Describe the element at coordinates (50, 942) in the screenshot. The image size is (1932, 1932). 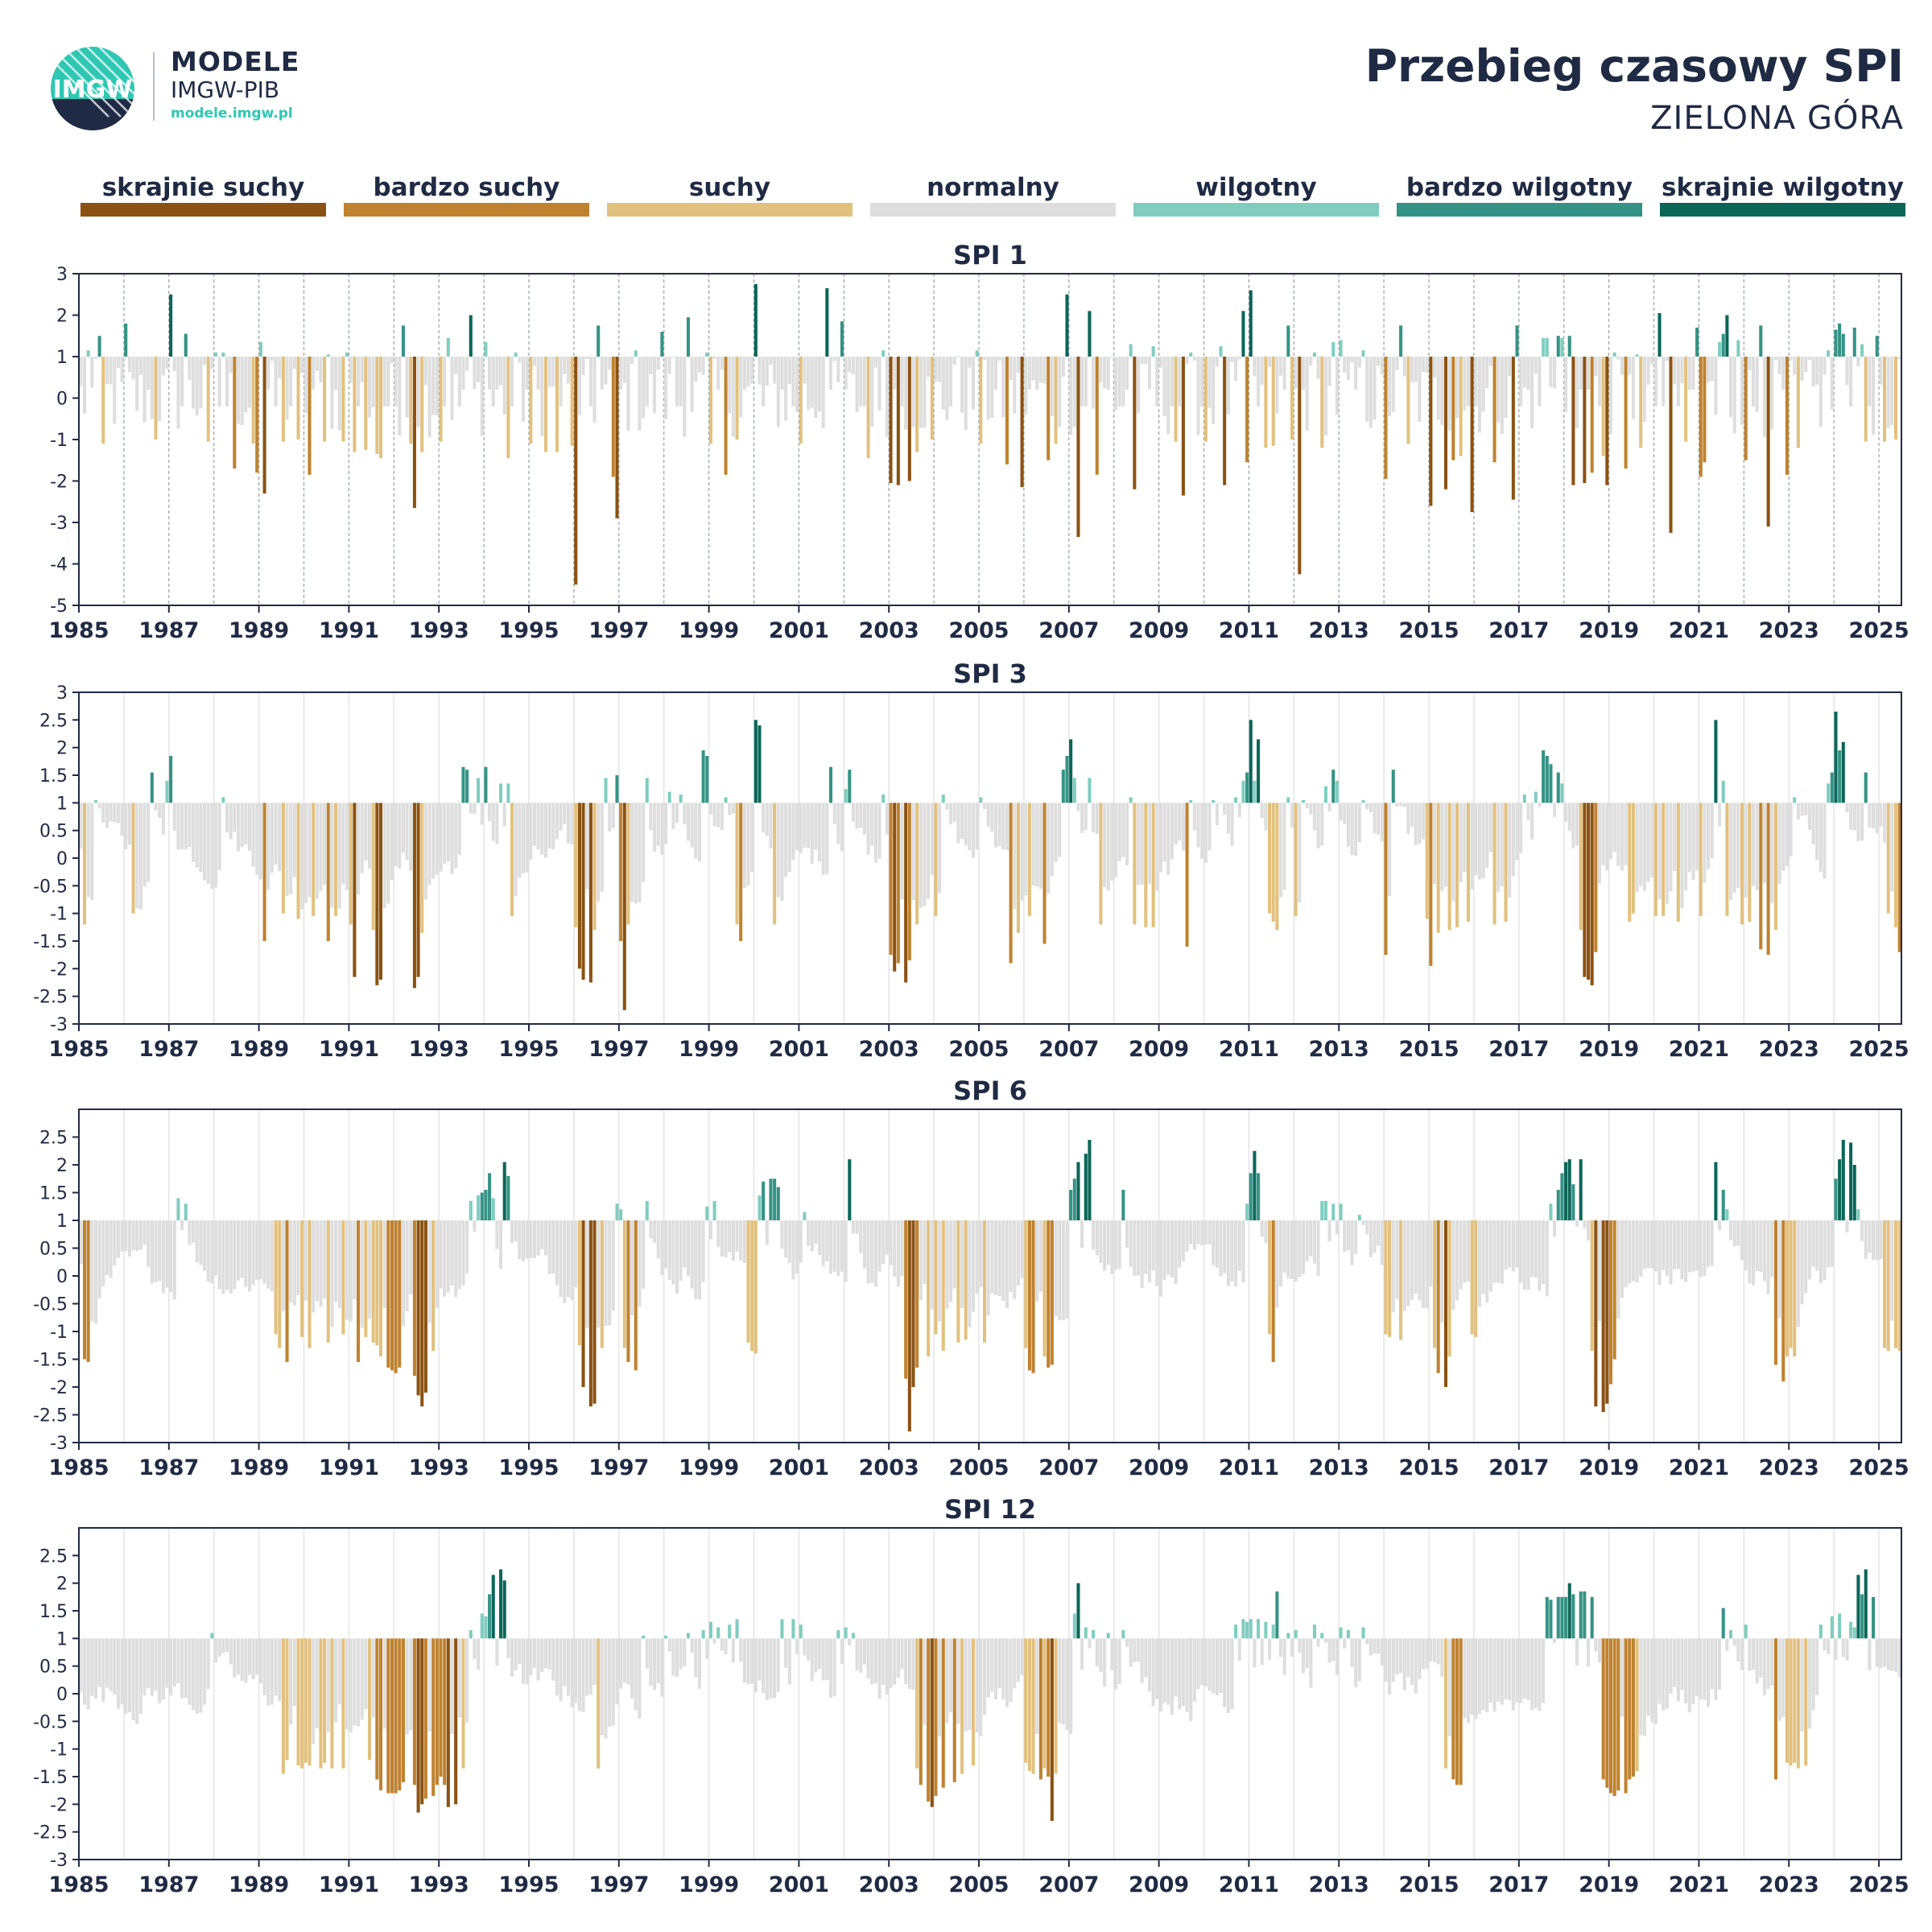
I see `y-tick-label: -1.5` at that location.